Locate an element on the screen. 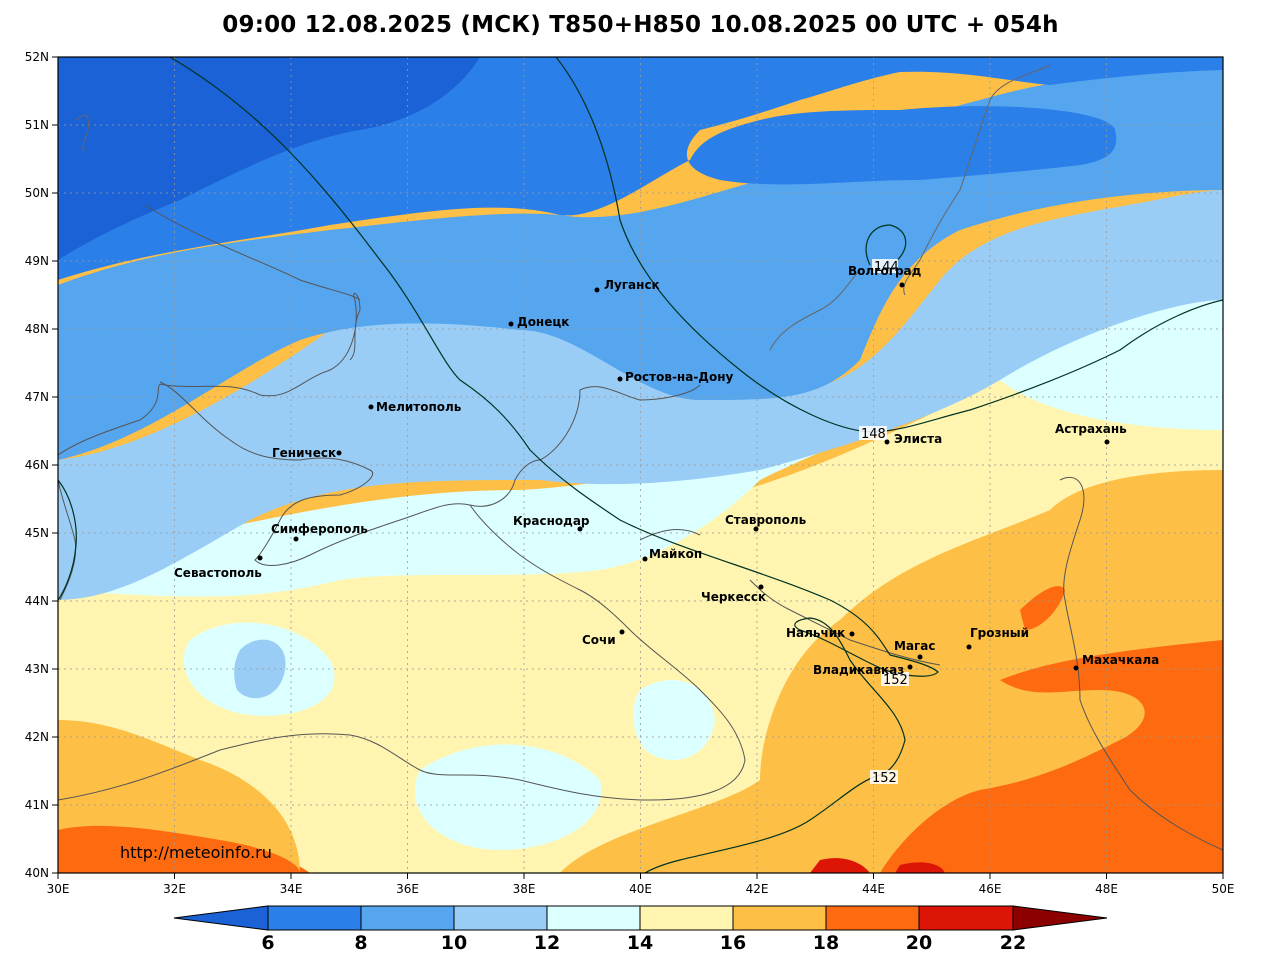  colorbar-label: 10 is located at coordinates (454, 943).